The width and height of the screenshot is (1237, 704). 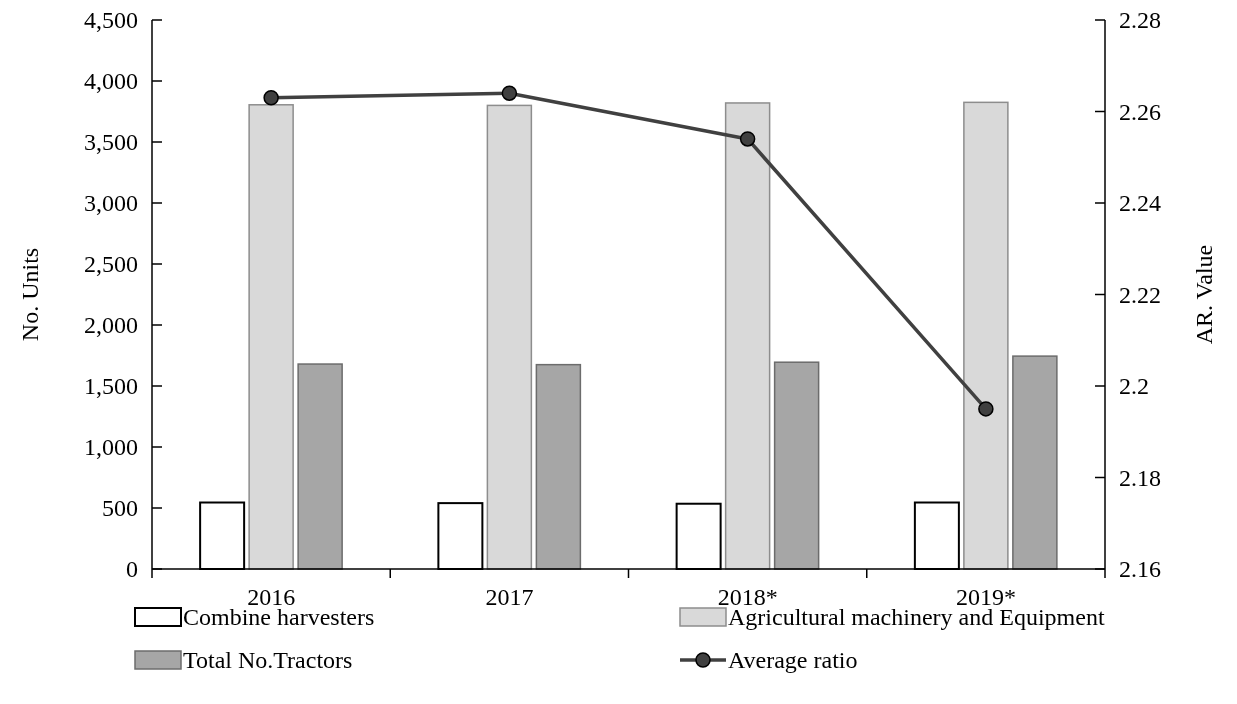 I want to click on y2-tick-label: 2.16, so click(x=1140, y=569).